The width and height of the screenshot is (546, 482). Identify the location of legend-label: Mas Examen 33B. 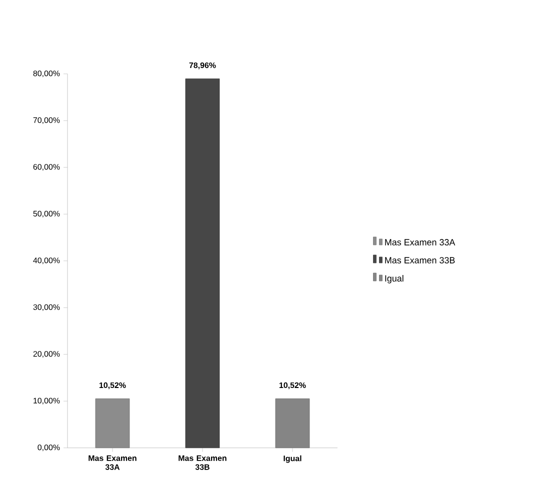
(420, 260).